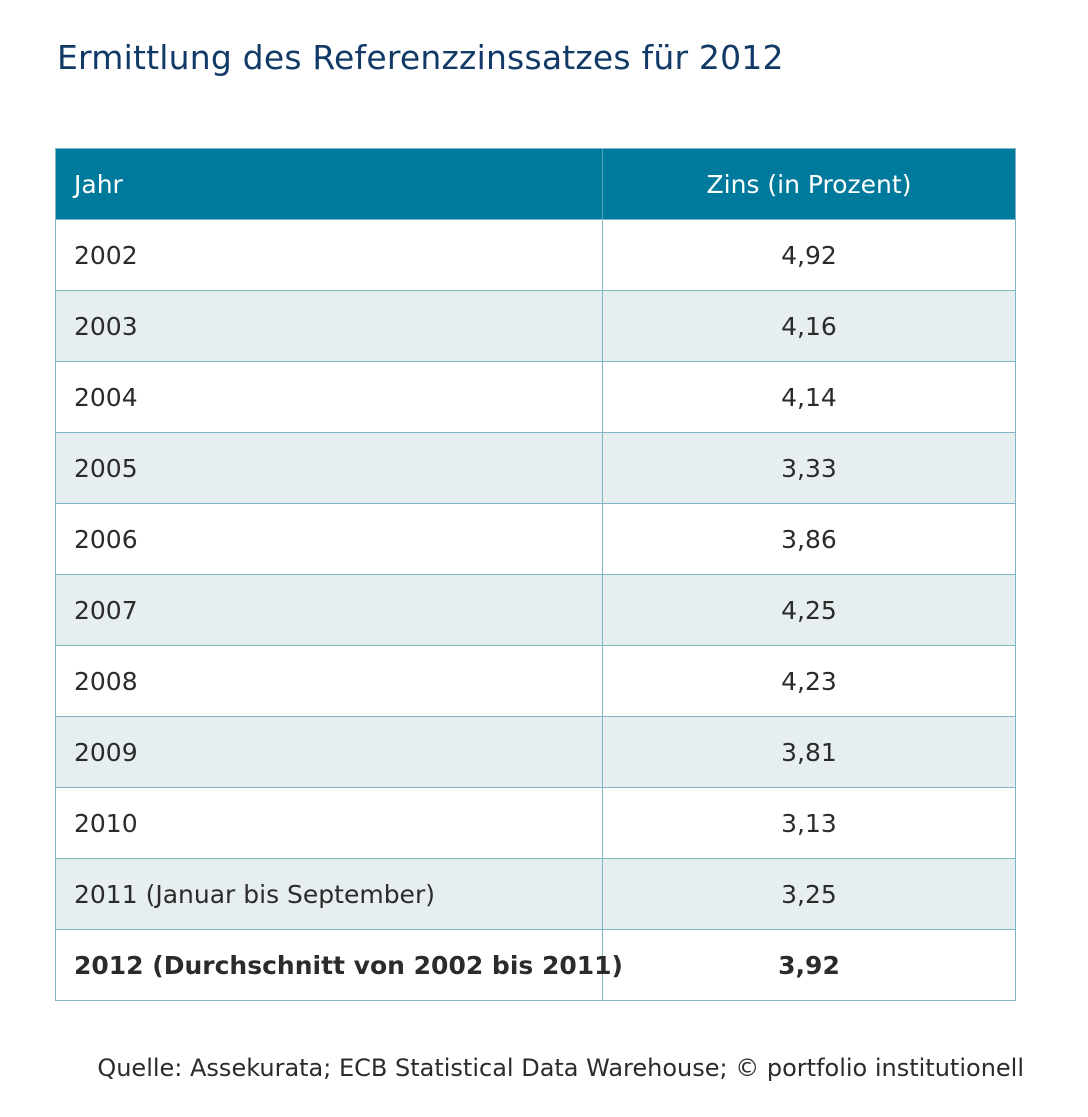 Image resolution: width=1088 pixels, height=1117 pixels. I want to click on year-cell: 2008, so click(329, 681).